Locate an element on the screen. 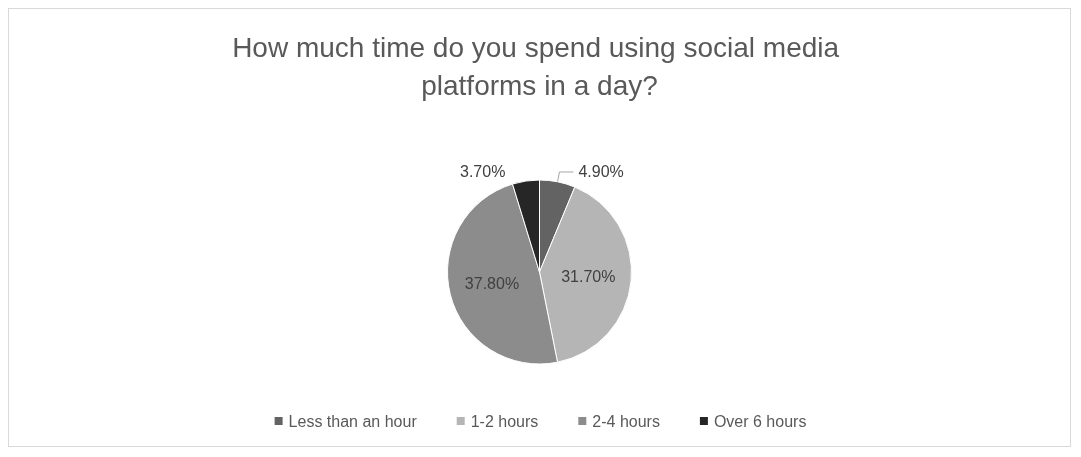  legend-label: Less than an hour is located at coordinates (353, 421).